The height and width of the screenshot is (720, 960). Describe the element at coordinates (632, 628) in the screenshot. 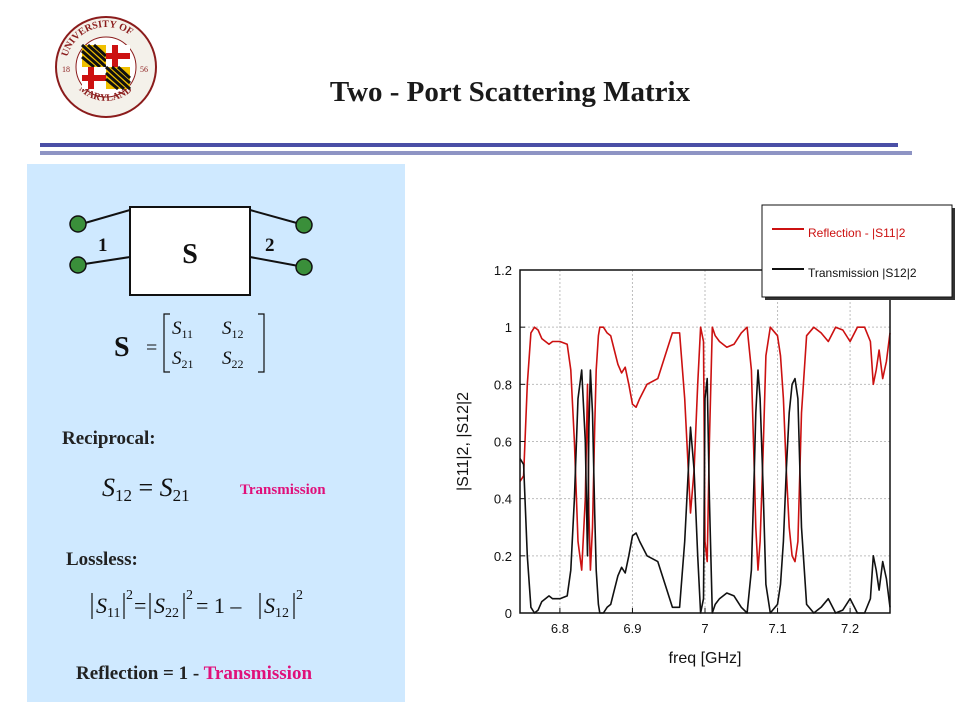

I see `x-tick-label: 6.9` at that location.